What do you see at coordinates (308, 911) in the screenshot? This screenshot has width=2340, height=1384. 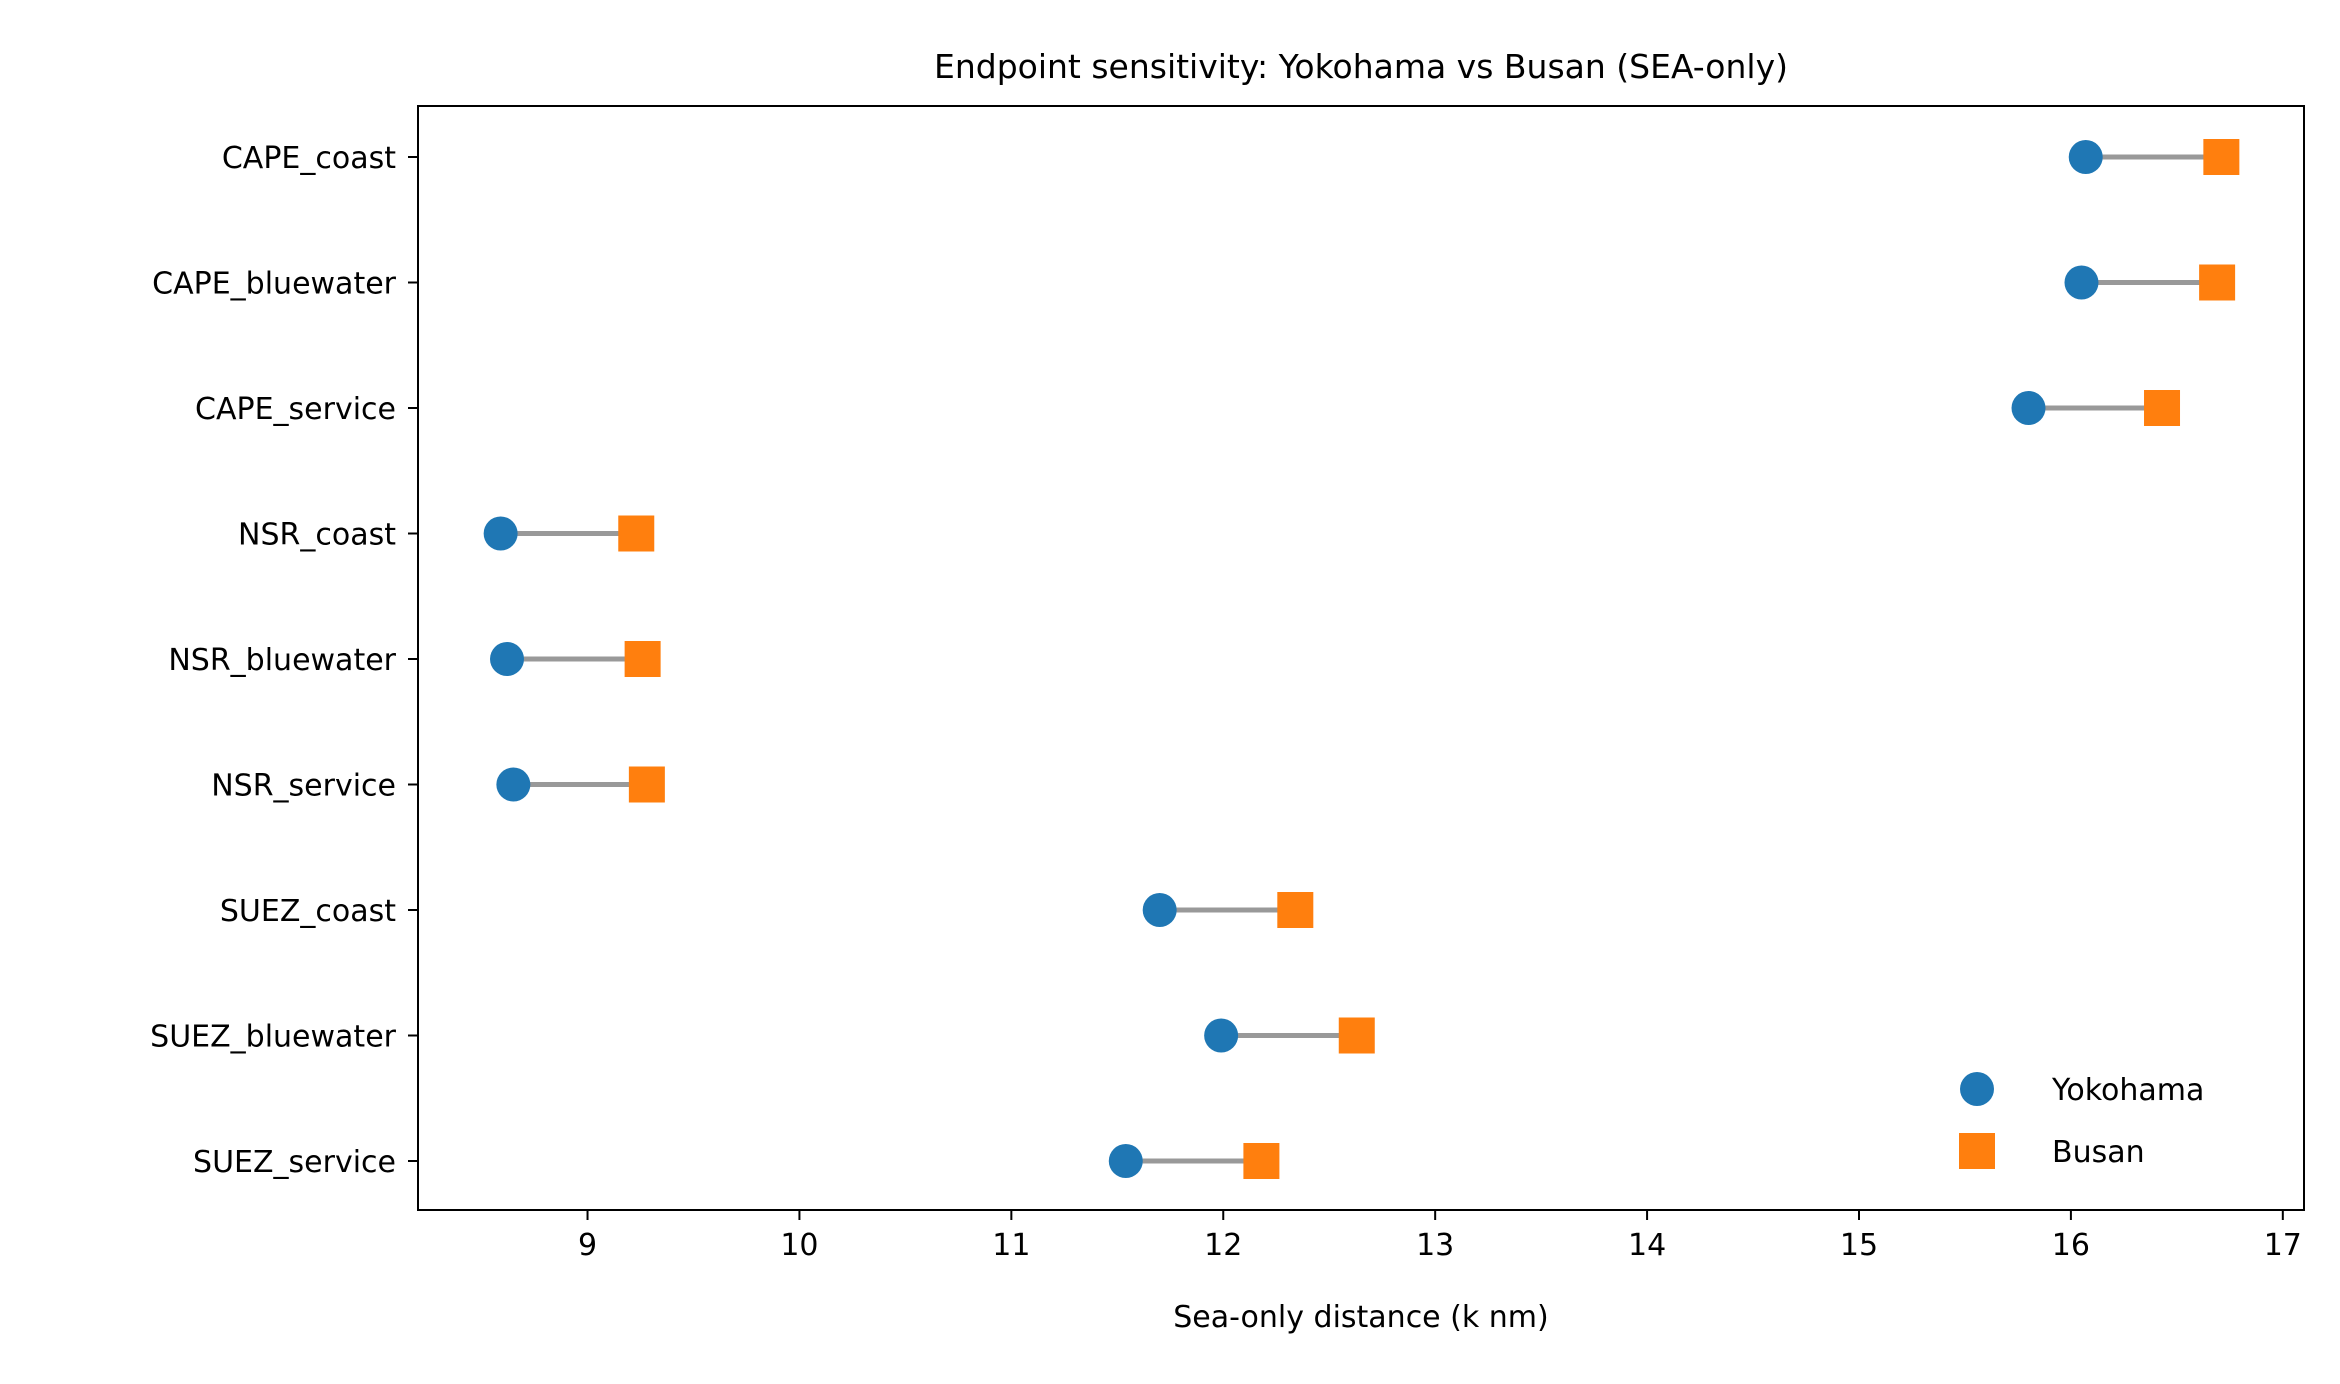 I see `y-tick-label: SUEZ_coast` at bounding box center [308, 911].